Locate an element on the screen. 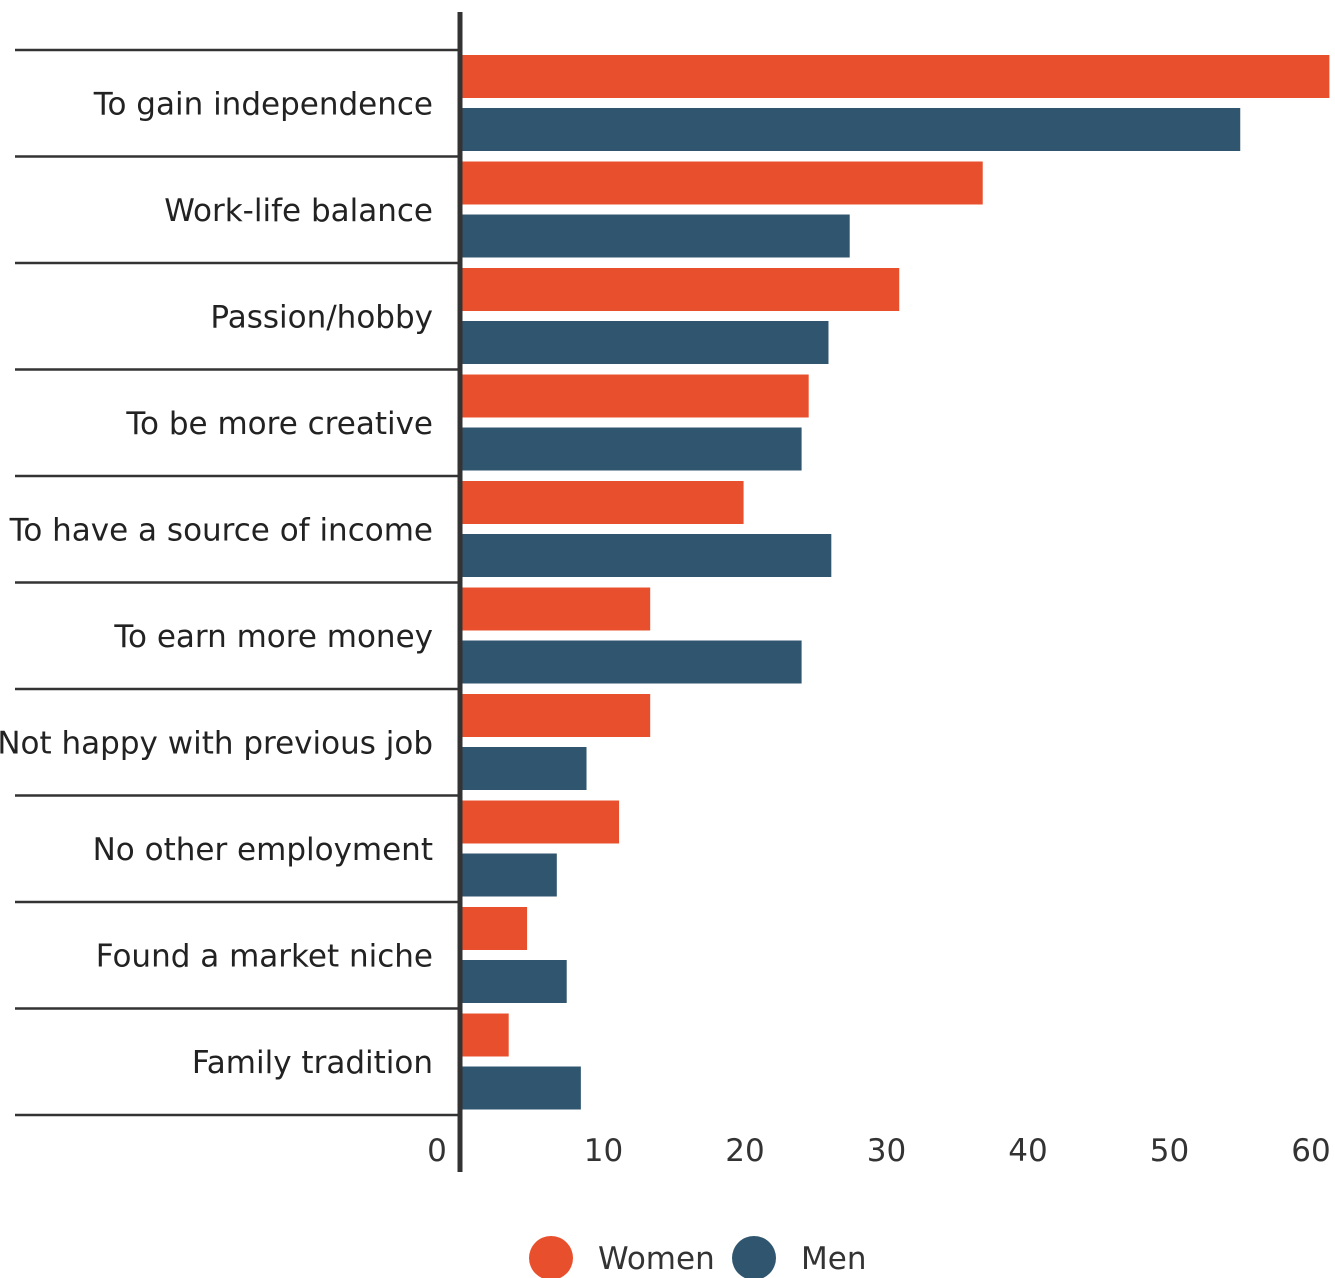  x-tick-label: 0 is located at coordinates (437, 1151).